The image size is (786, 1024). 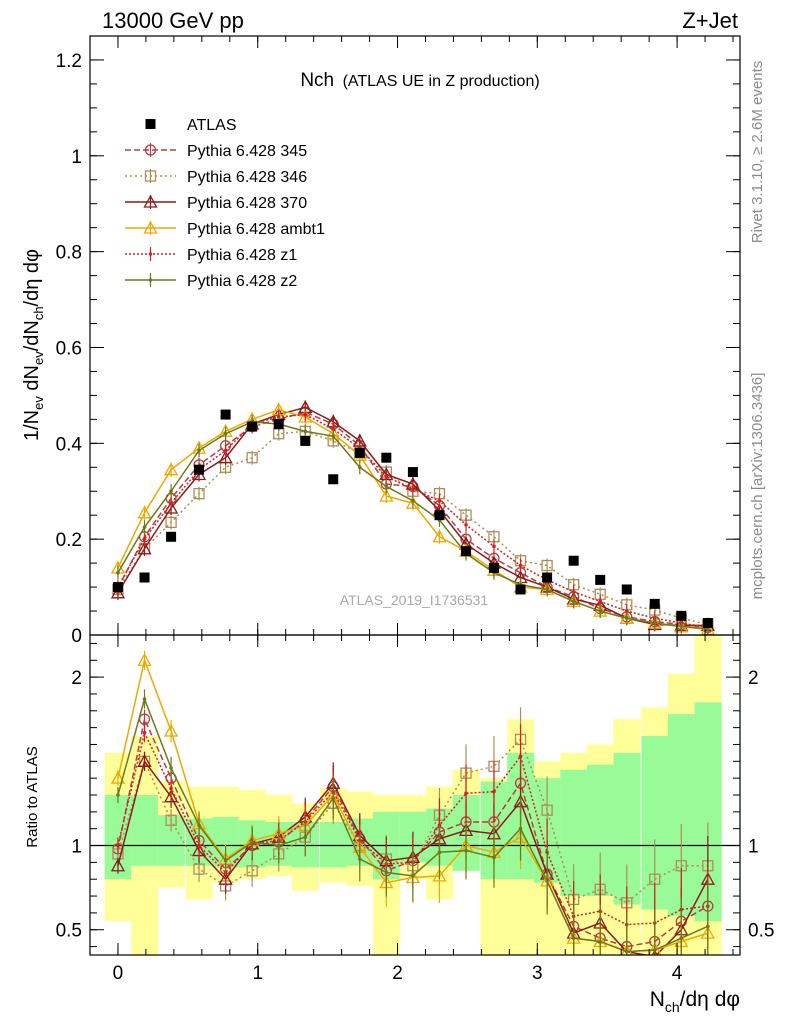 What do you see at coordinates (441, 81) in the screenshot?
I see `plot-title-sub: (ATLAS UE in Z production)` at bounding box center [441, 81].